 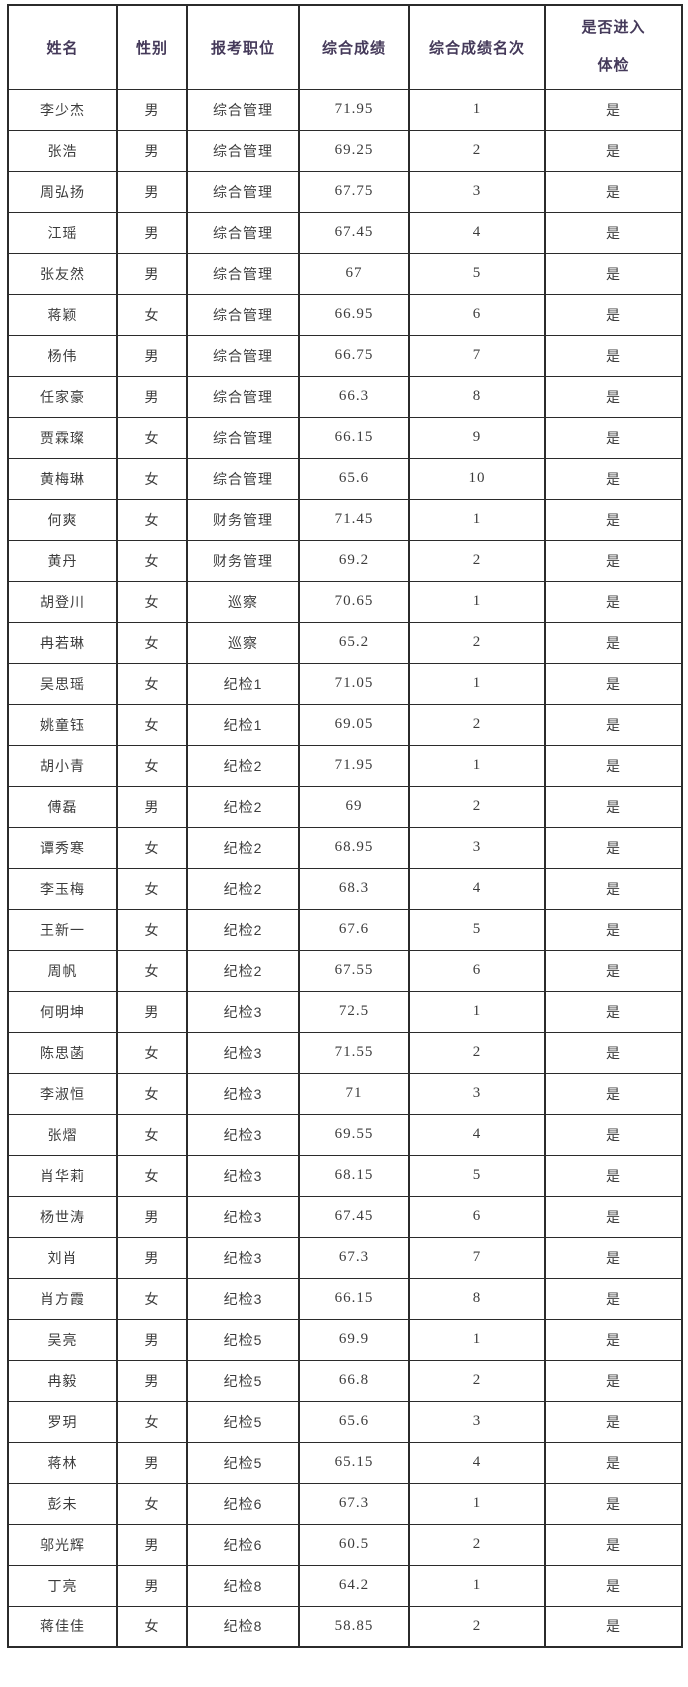 I want to click on table-row: 肖华莉女纪检3 68.15 5 是, so click(x=345, y=1175).